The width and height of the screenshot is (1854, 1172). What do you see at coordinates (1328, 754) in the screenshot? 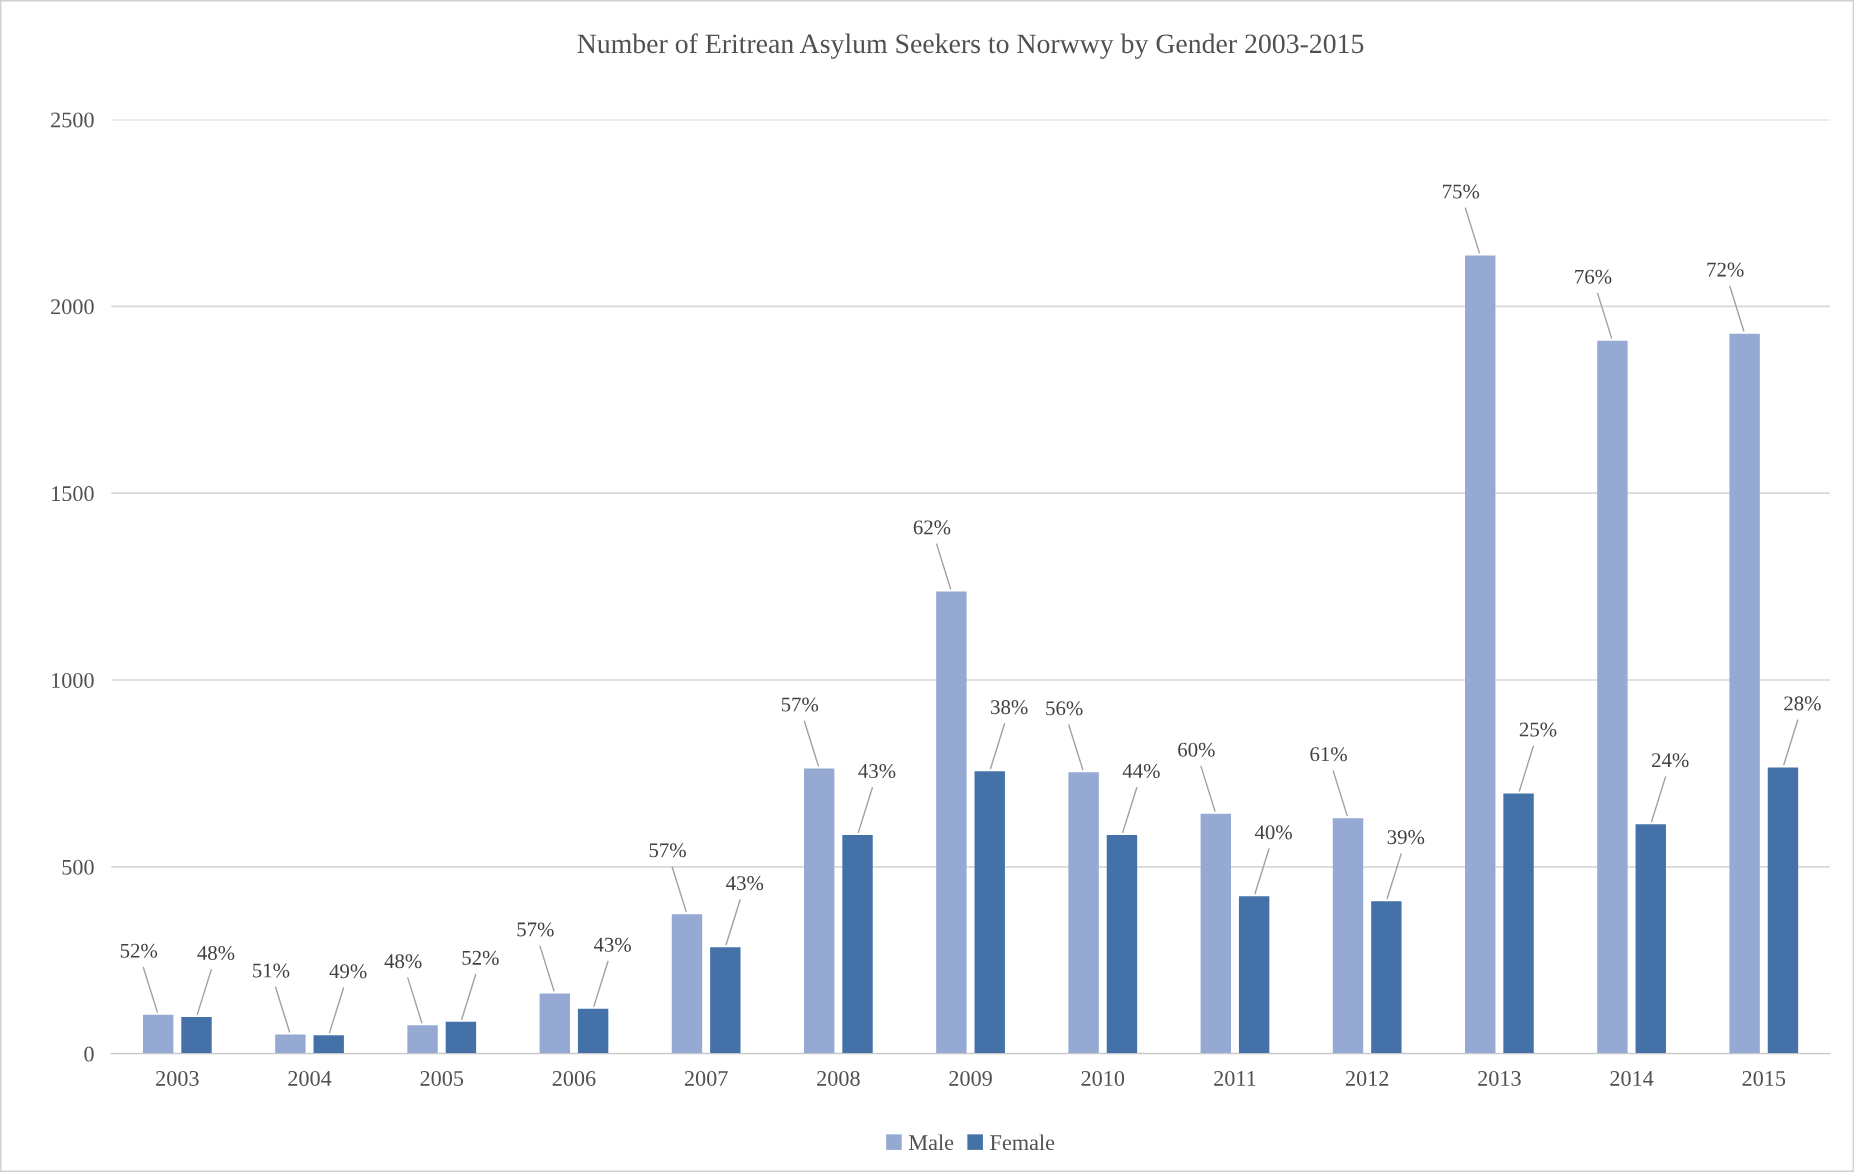
I see `annotation: 61%` at bounding box center [1328, 754].